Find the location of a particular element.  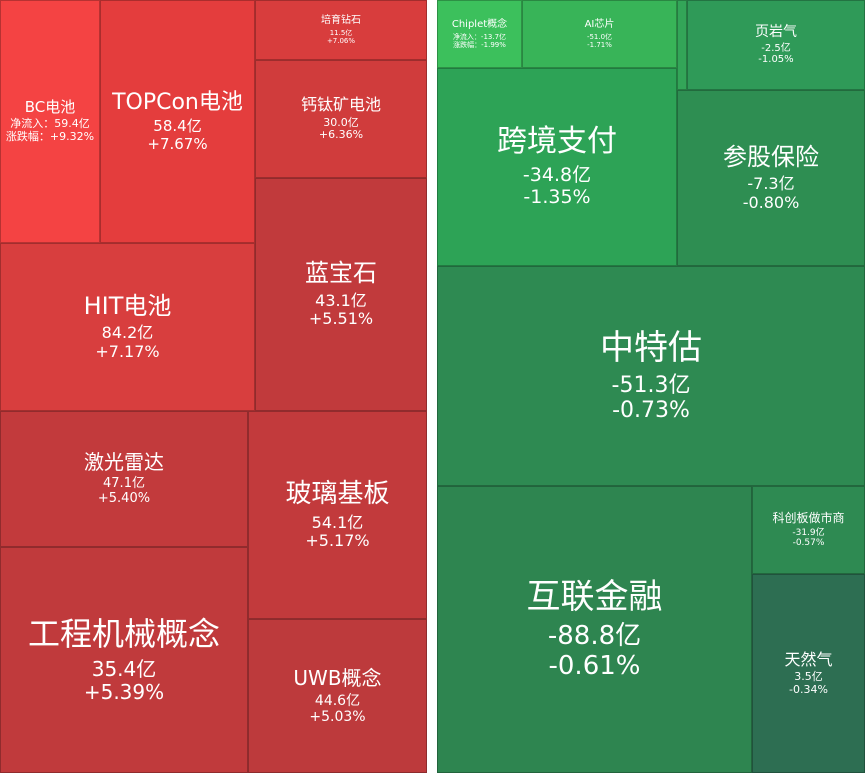

tile: 天然气 3.5亿 -0.34% is located at coordinates (808, 673).